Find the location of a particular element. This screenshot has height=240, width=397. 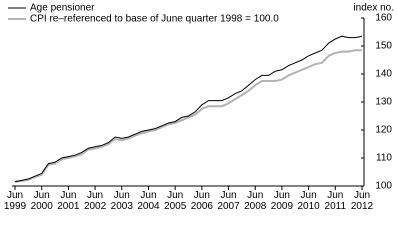

x-tick-label: Jun 2002 is located at coordinates (95, 201).